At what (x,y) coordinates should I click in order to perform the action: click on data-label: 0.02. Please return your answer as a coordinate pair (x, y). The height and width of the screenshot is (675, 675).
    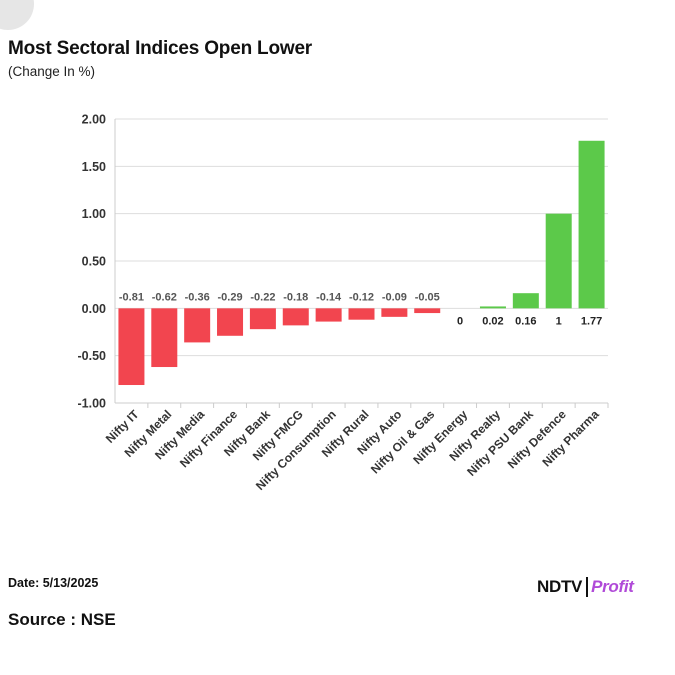
    Looking at the image, I should click on (492, 321).